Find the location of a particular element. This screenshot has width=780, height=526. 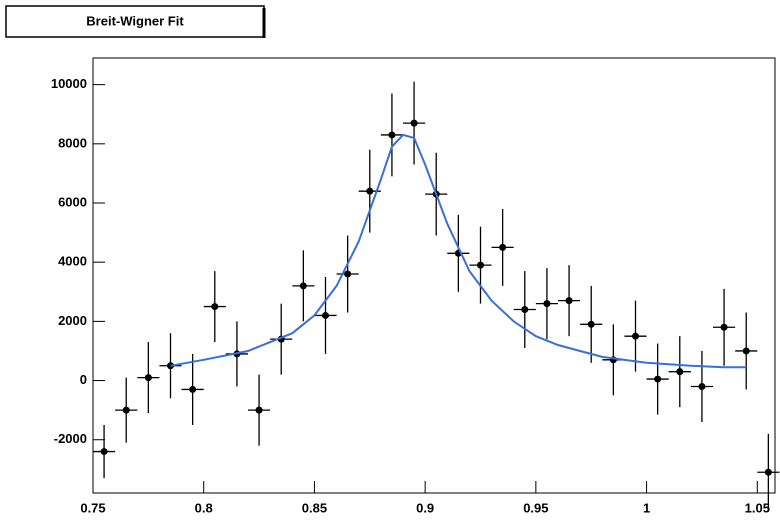

y-tick-label: 6000 is located at coordinates (72, 201).